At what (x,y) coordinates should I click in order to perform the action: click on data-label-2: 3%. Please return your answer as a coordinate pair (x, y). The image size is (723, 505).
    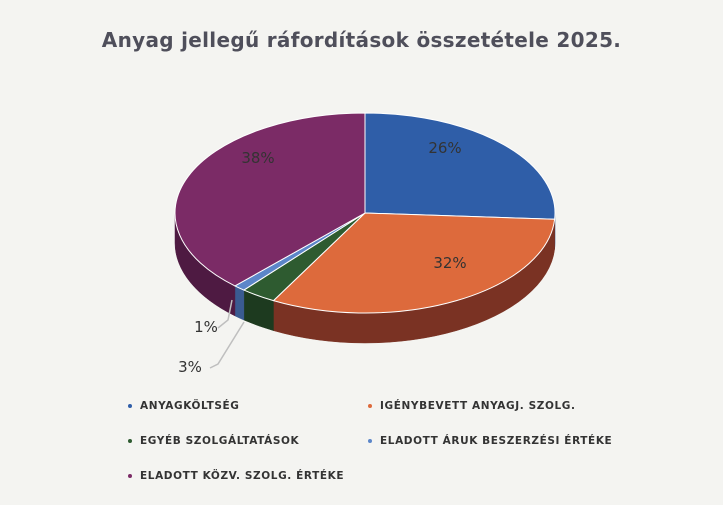
    Looking at the image, I should click on (190, 367).